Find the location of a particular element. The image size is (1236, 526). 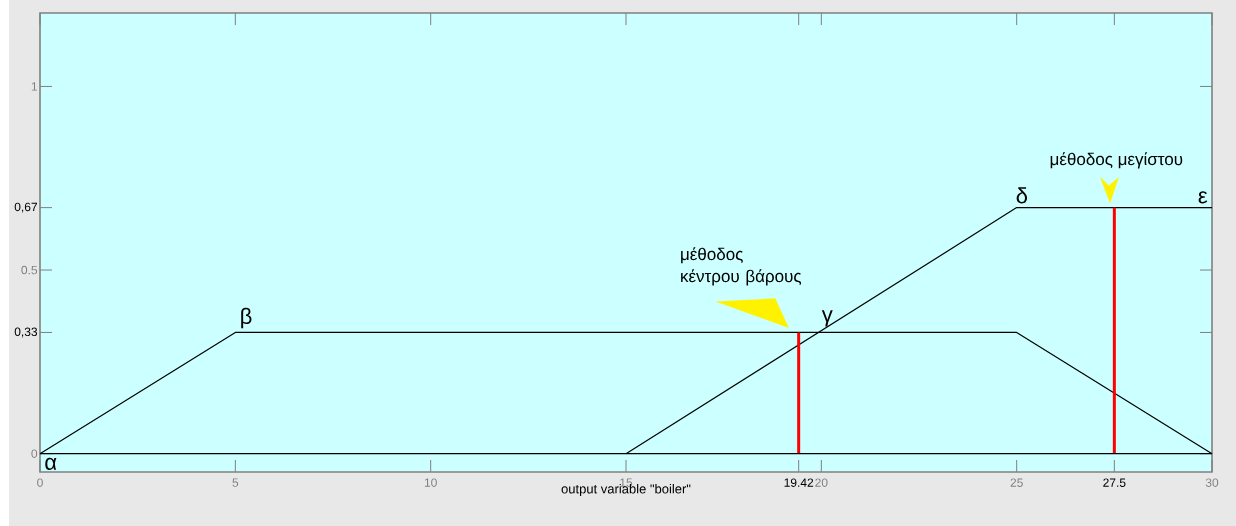

annotation: β is located at coordinates (246, 318).